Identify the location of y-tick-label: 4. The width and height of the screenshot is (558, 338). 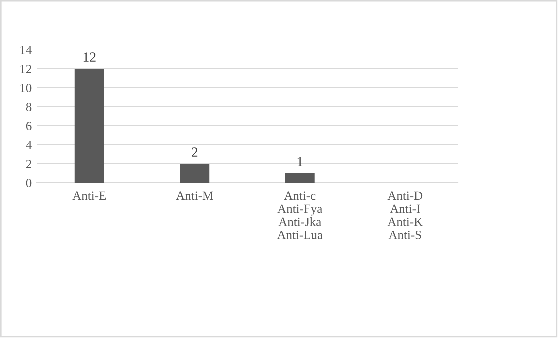
(29, 145).